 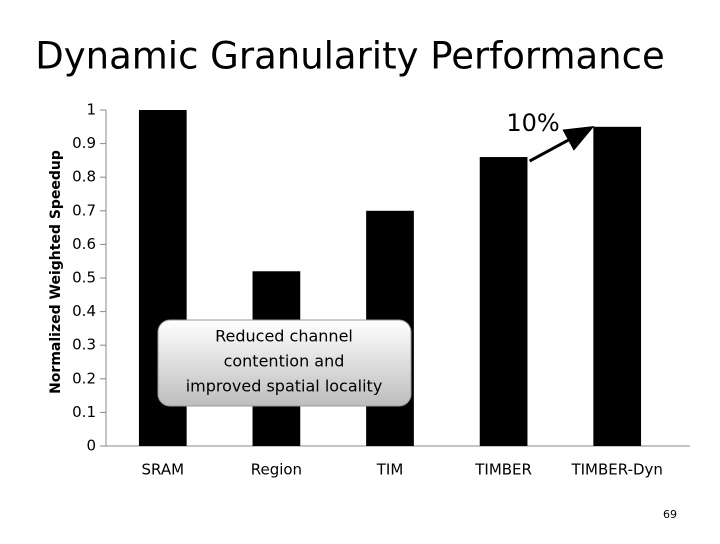 What do you see at coordinates (561, 144) in the screenshot?
I see `annotation-arrow` at bounding box center [561, 144].